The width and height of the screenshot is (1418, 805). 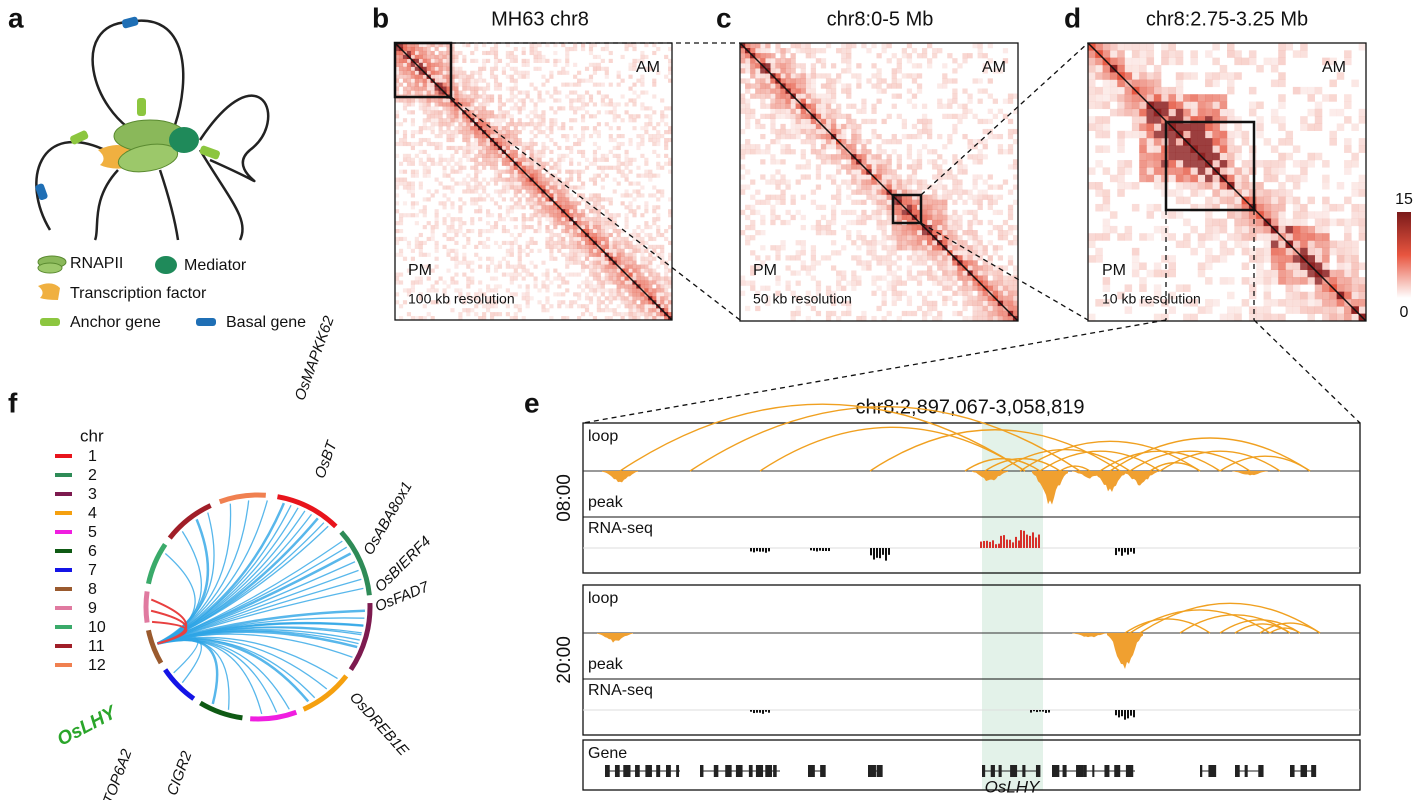 I want to click on panel-title: chr8:0-5 Mb, so click(x=880, y=19).